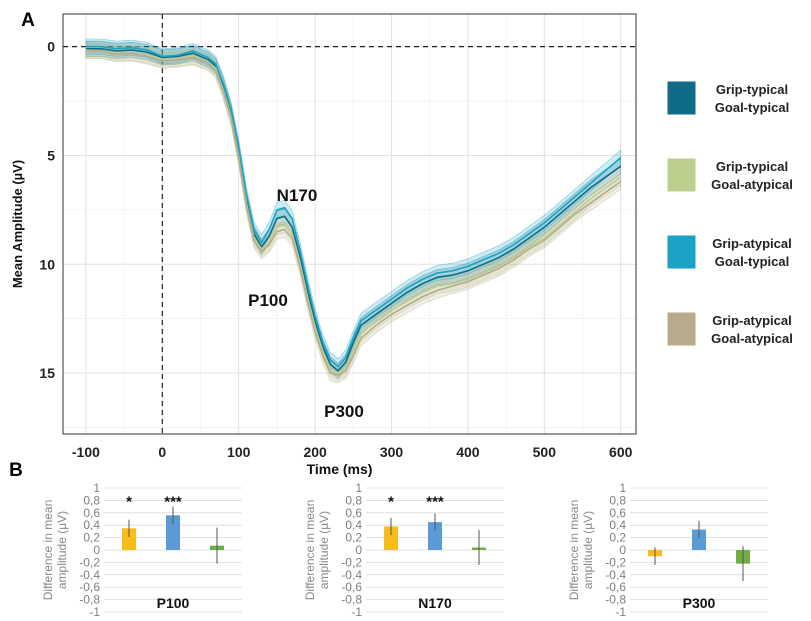 The height and width of the screenshot is (621, 811). What do you see at coordinates (621, 452) in the screenshot?
I see `x-tick-label: 600` at bounding box center [621, 452].